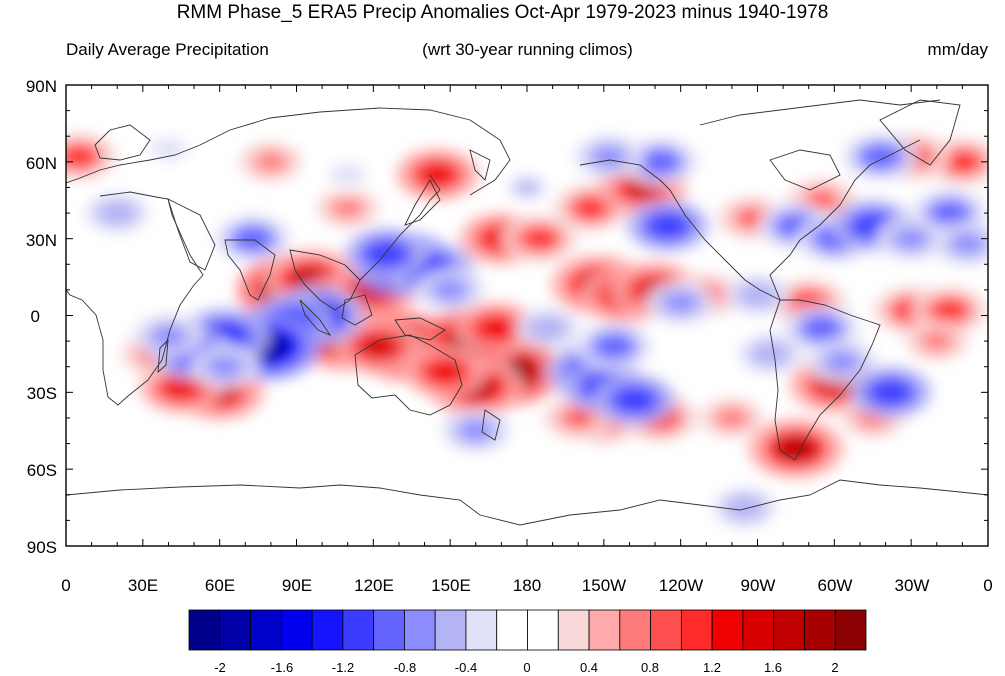 This screenshot has width=1005, height=676. I want to click on colorbar-label: 2, so click(834, 667).